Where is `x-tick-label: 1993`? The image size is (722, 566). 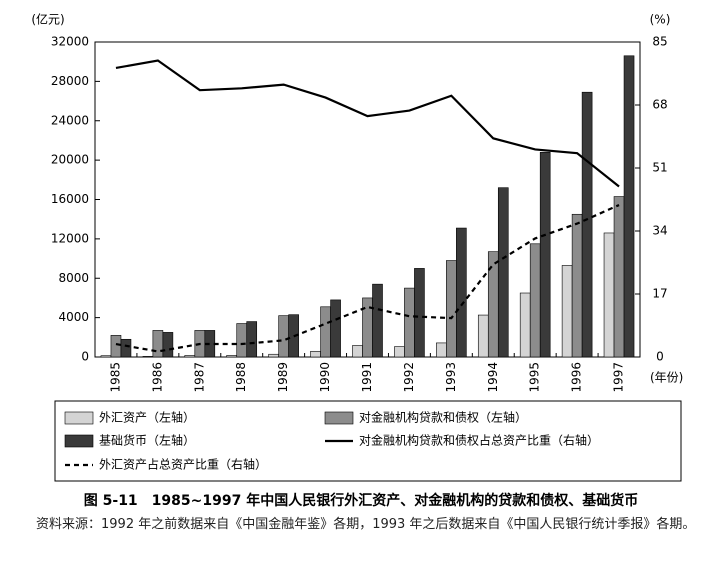 x-tick-label: 1993 is located at coordinates (451, 377).